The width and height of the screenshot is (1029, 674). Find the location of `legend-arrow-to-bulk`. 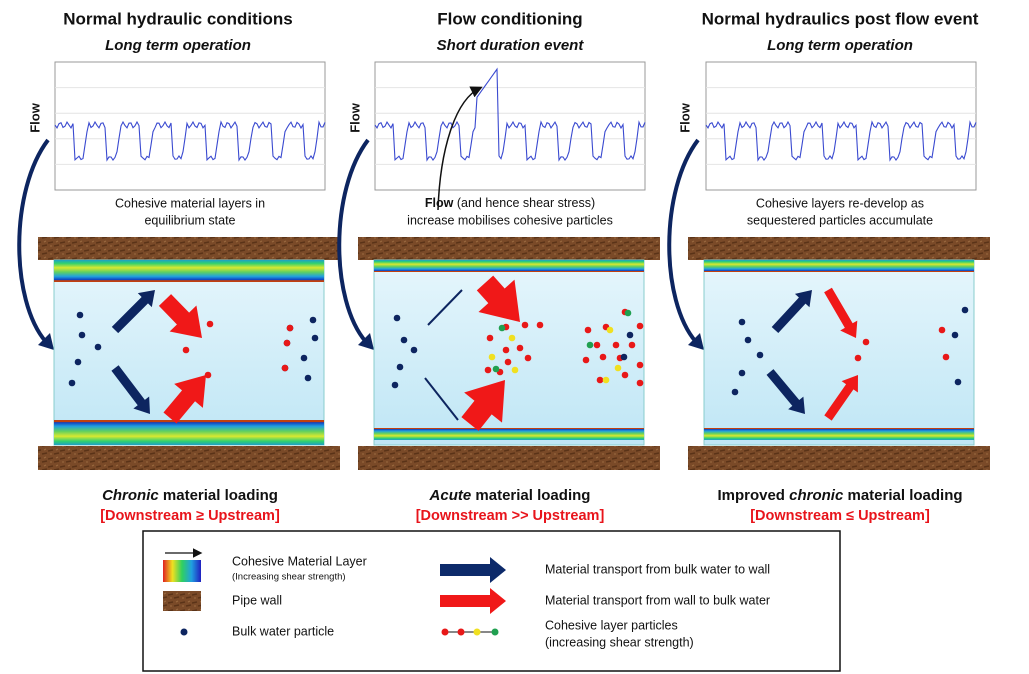

legend-arrow-to-bulk is located at coordinates (473, 601).